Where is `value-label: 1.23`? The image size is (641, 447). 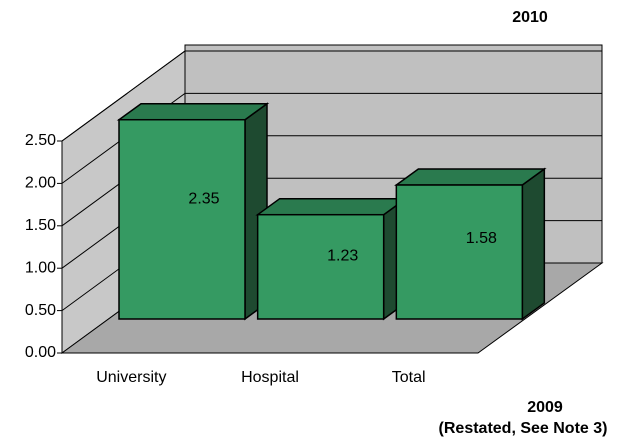
value-label: 1.23 is located at coordinates (342, 256).